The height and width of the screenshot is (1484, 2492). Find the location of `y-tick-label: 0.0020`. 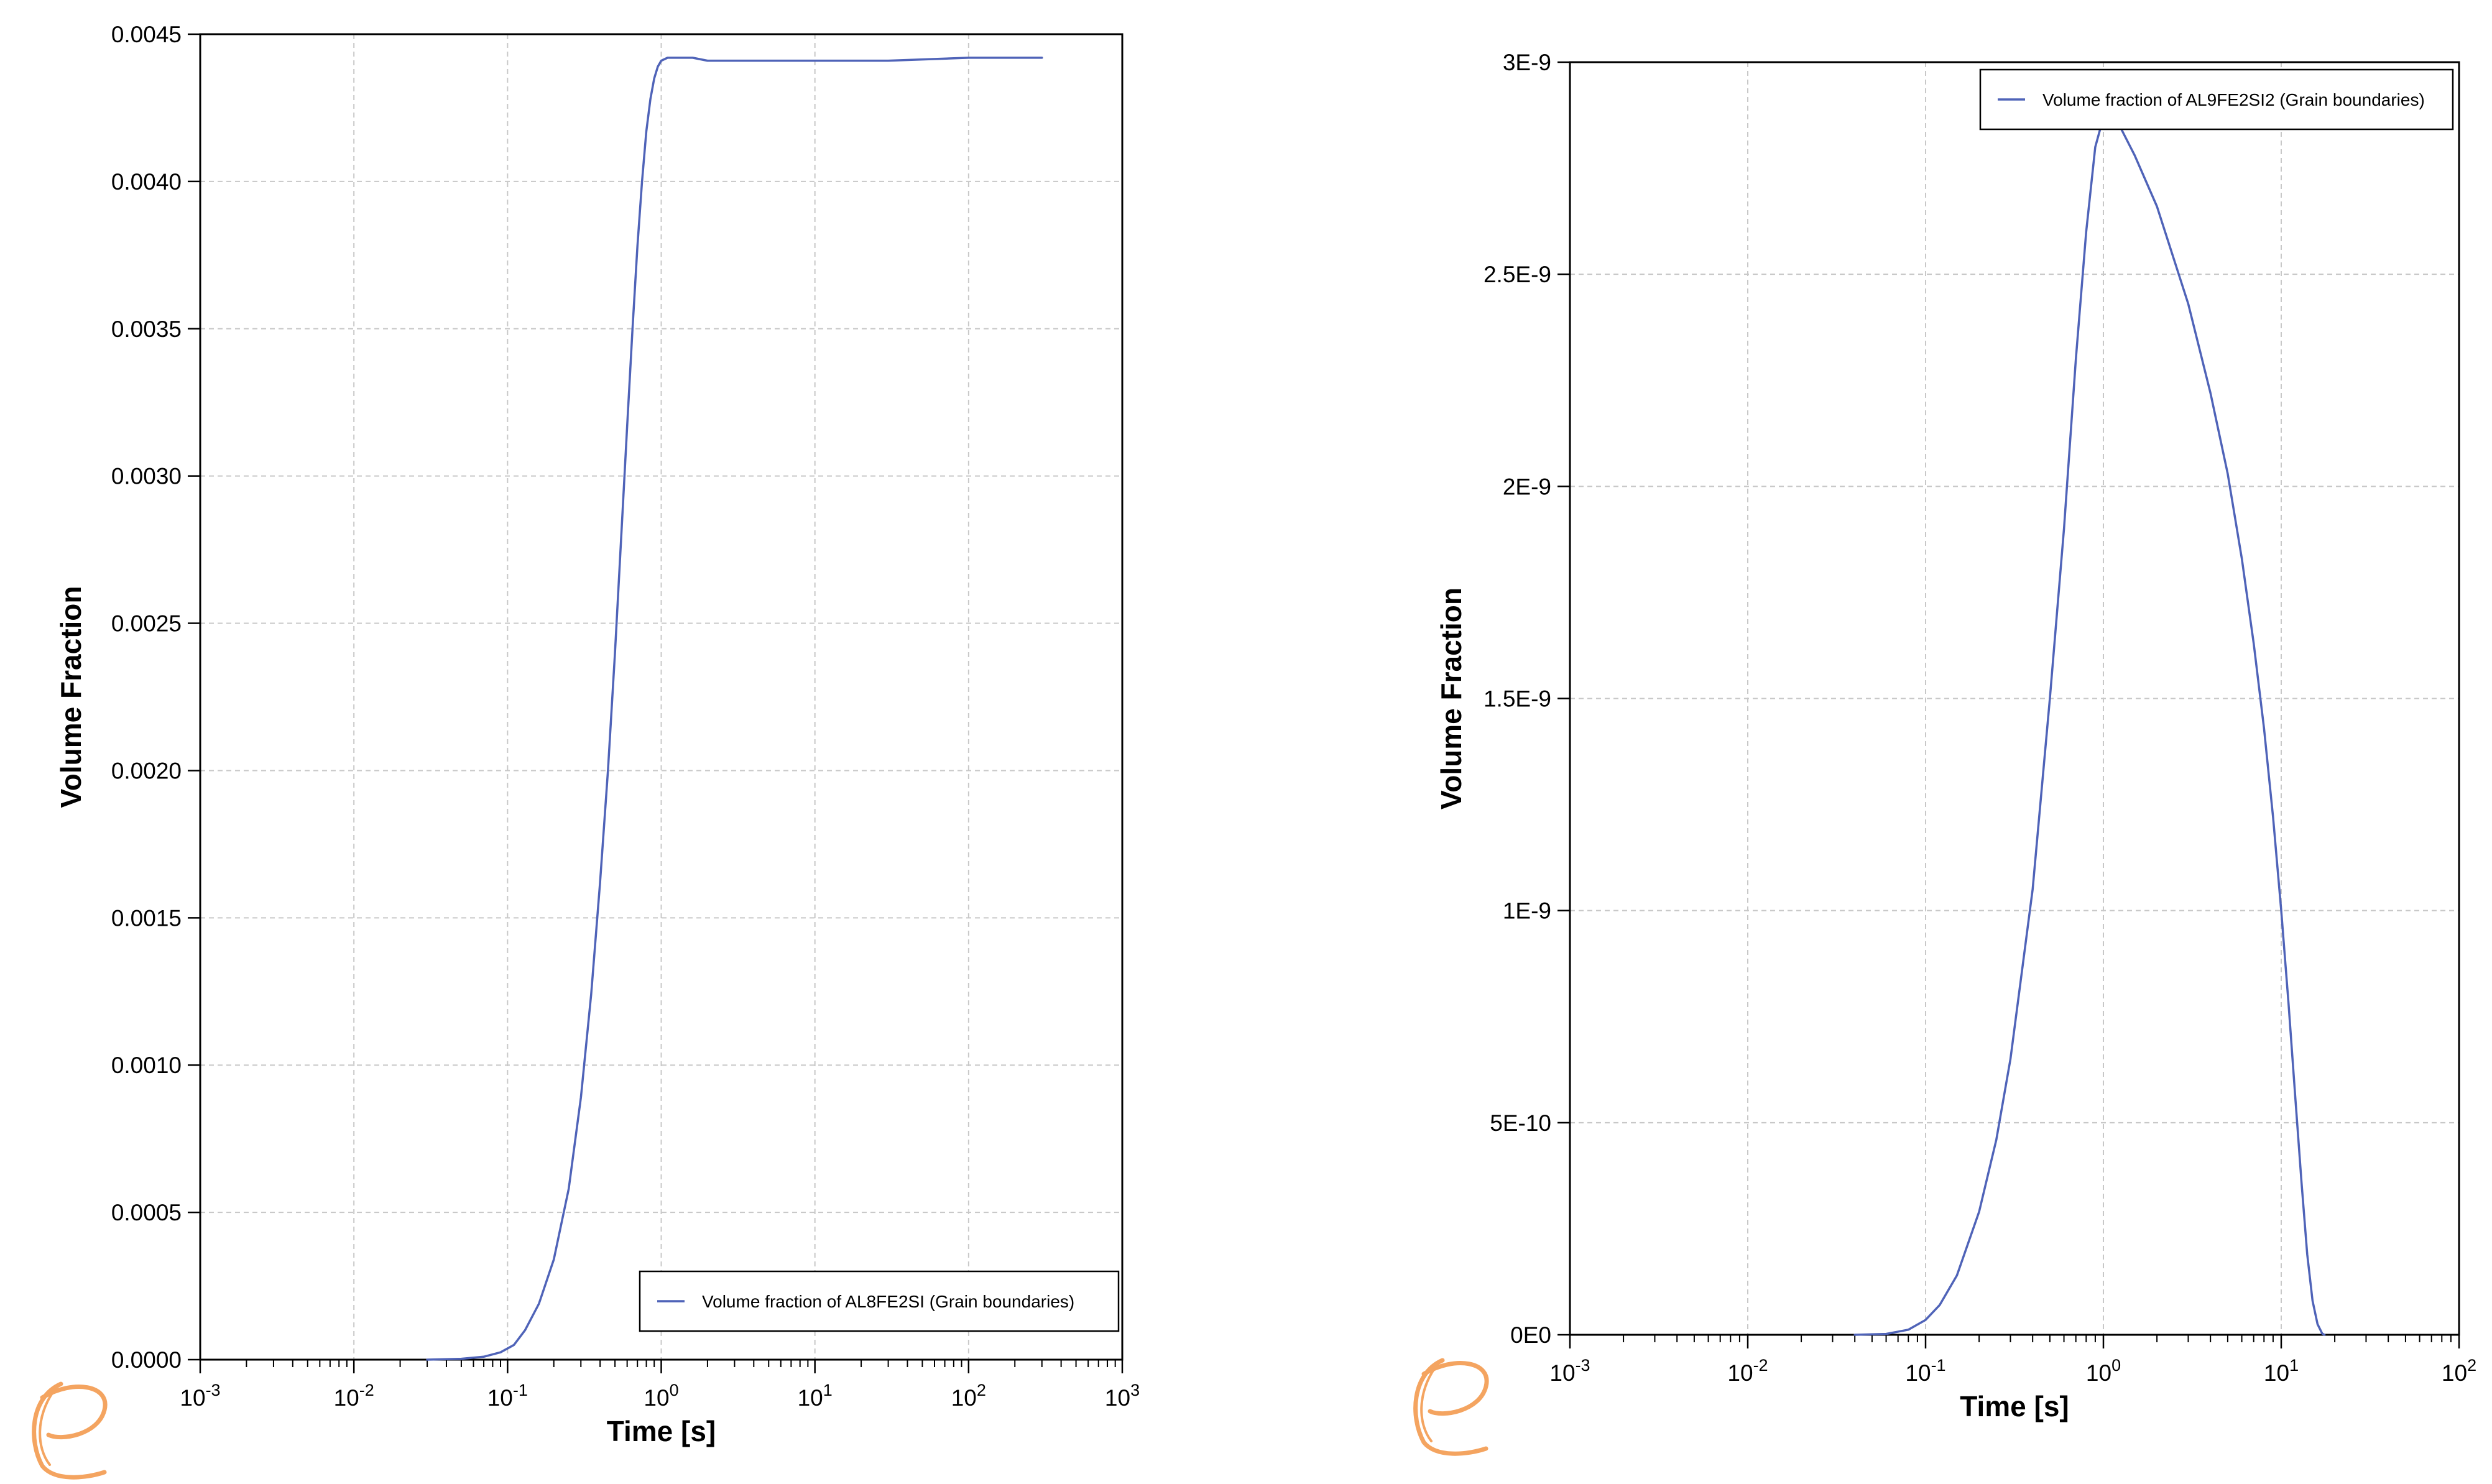

y-tick-label: 0.0020 is located at coordinates (146, 770).